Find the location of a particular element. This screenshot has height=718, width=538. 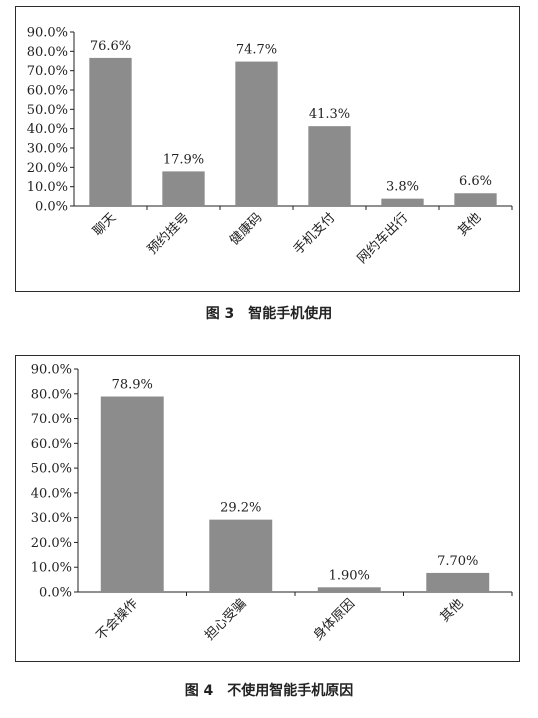

fig3-y-tick-label: 10.0% is located at coordinates (47, 187).